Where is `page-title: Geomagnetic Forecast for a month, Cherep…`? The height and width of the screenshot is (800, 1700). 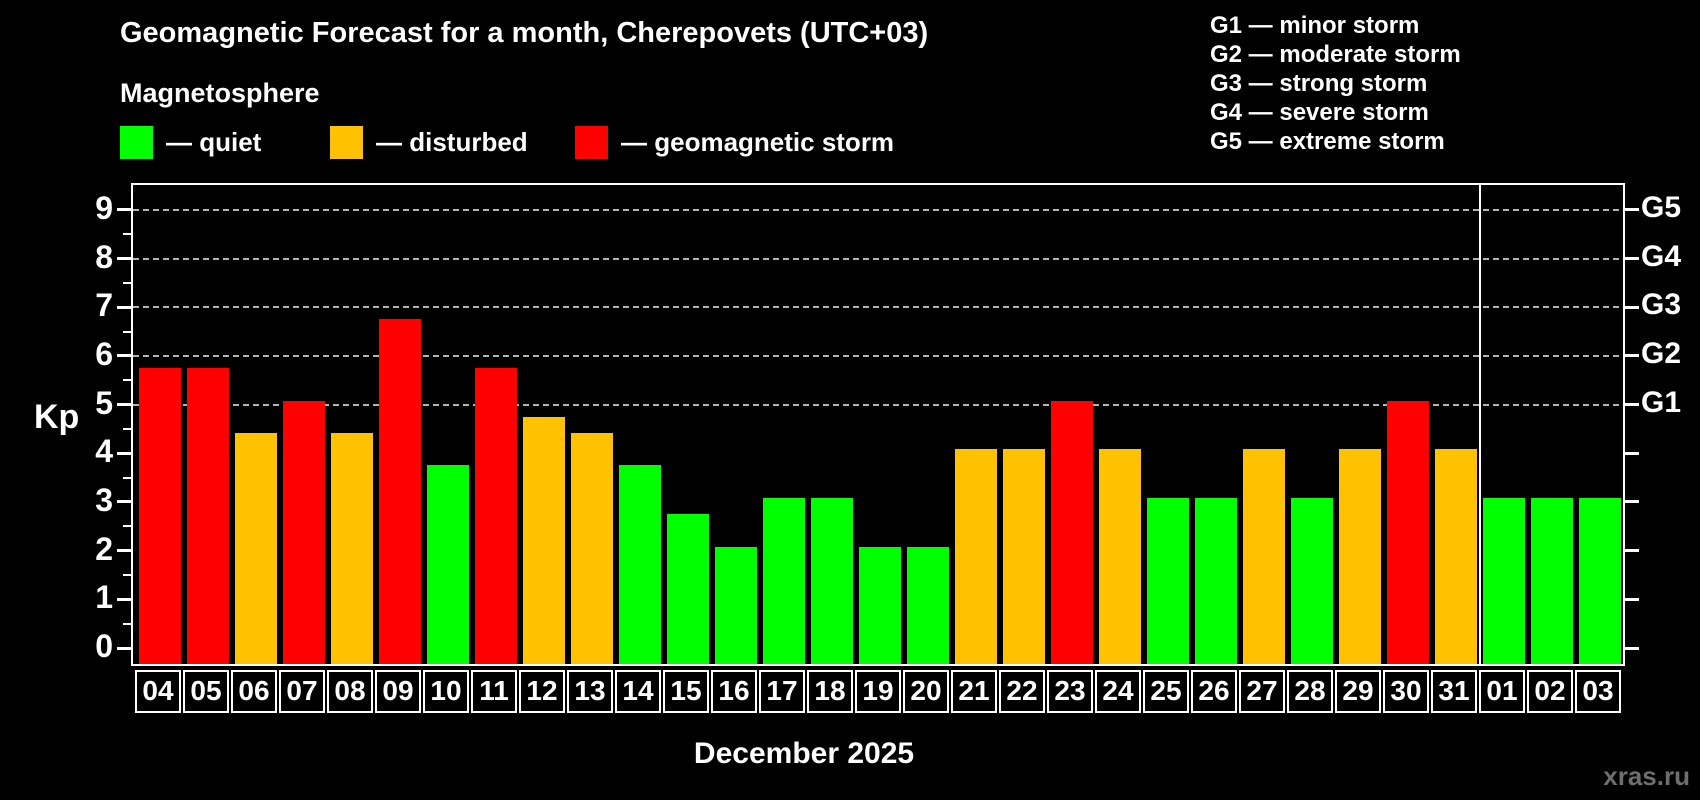 page-title: Geomagnetic Forecast for a month, Cherep… is located at coordinates (524, 33).